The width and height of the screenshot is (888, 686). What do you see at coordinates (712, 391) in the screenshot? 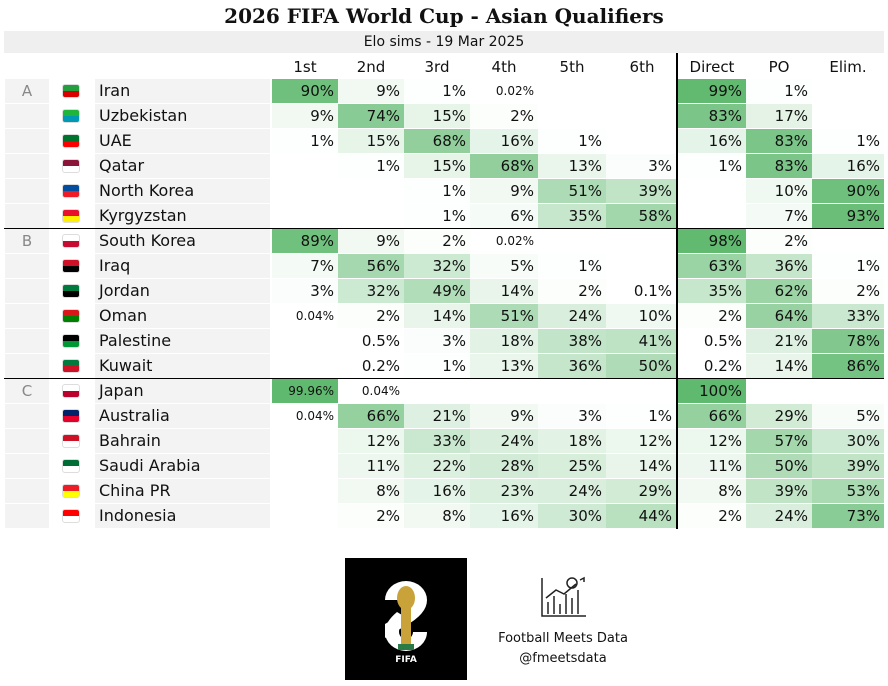
I see `probability-cell: 100%` at bounding box center [712, 391].